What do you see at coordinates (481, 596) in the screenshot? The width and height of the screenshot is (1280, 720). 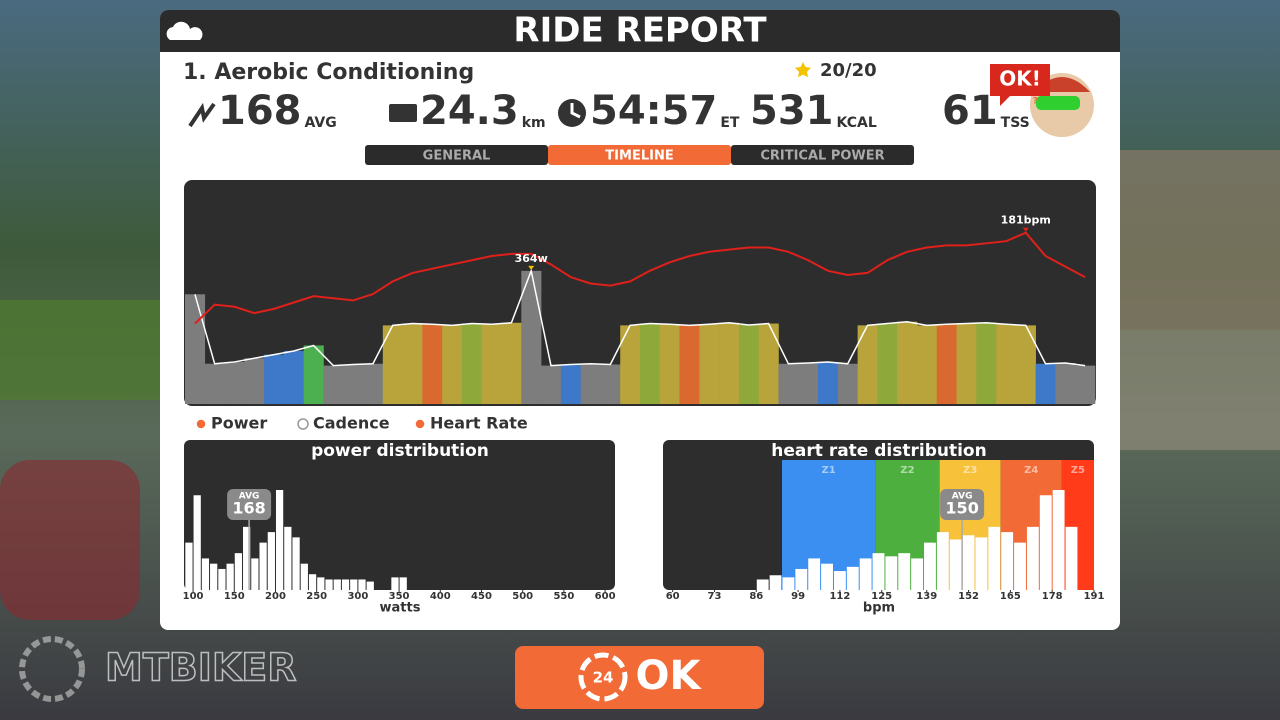 I see `x-tick-label: 450` at bounding box center [481, 596].